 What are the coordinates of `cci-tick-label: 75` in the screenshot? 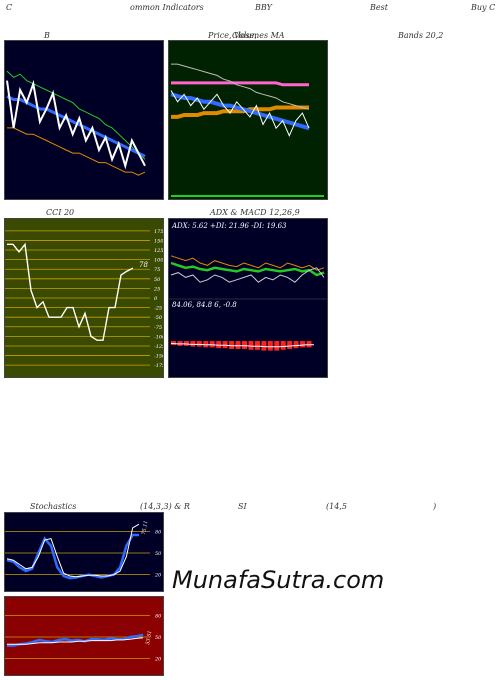 It's located at (157, 270).